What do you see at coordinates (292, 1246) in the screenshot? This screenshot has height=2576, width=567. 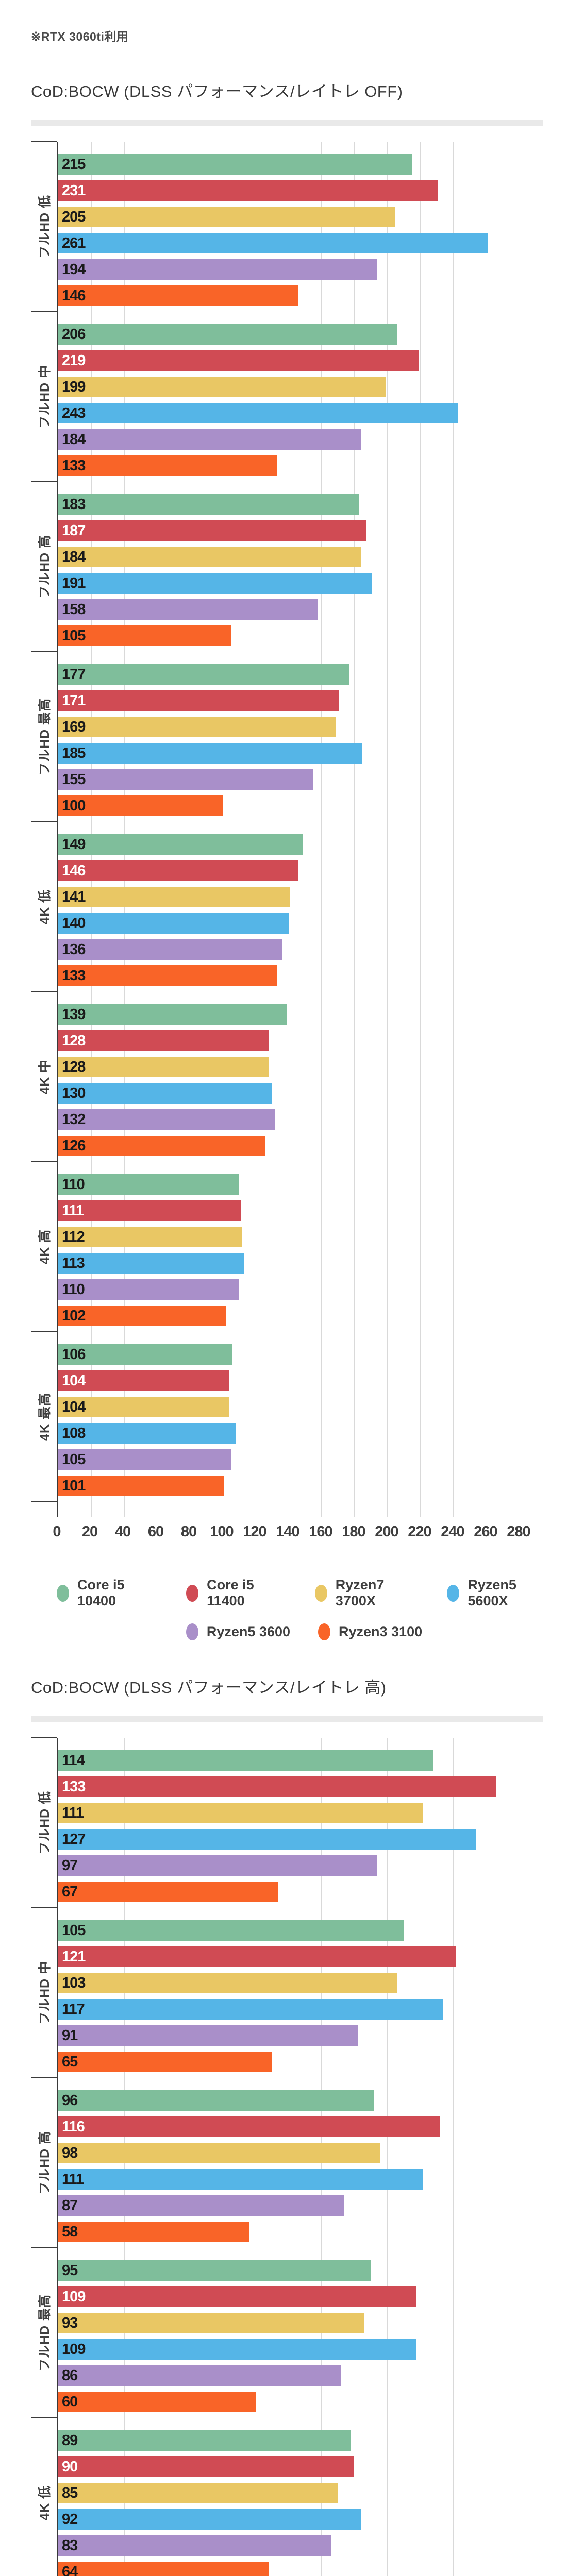 I see `bar-group: 4K 高 110 111 112 113 110 102` at bounding box center [292, 1246].